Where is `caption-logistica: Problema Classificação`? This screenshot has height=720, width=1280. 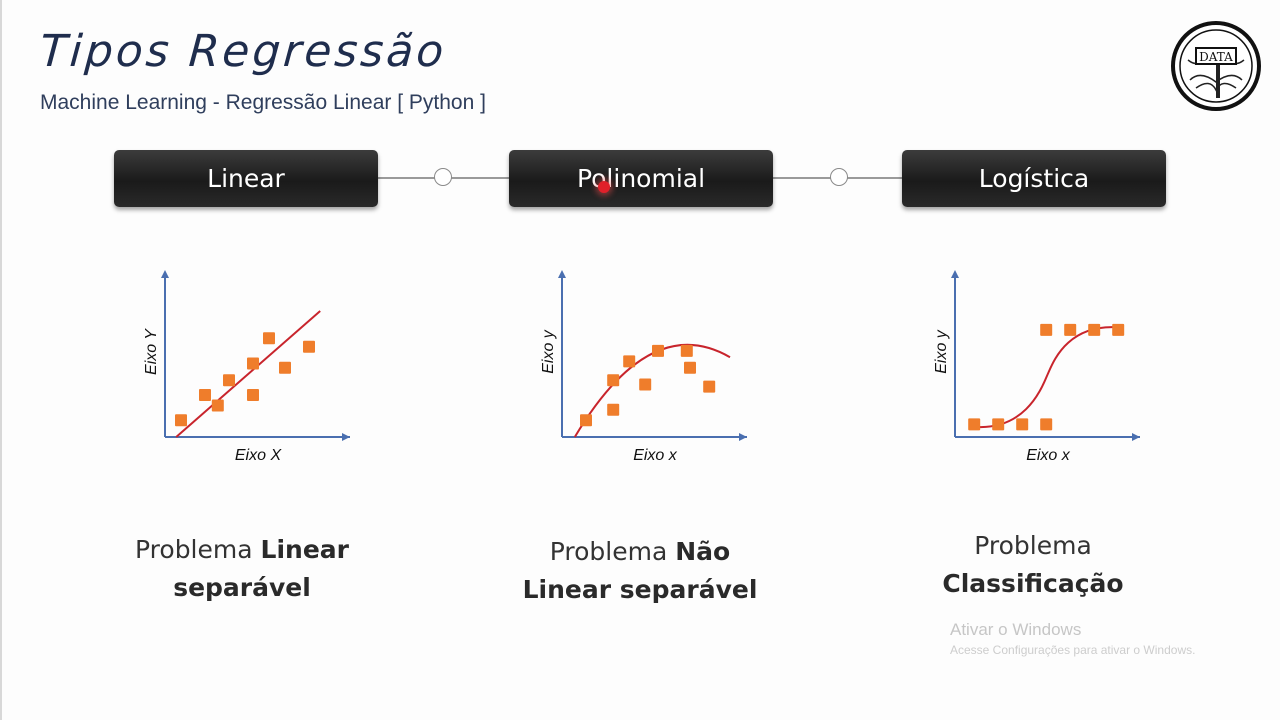 caption-logistica: Problema Classificação is located at coordinates (1033, 565).